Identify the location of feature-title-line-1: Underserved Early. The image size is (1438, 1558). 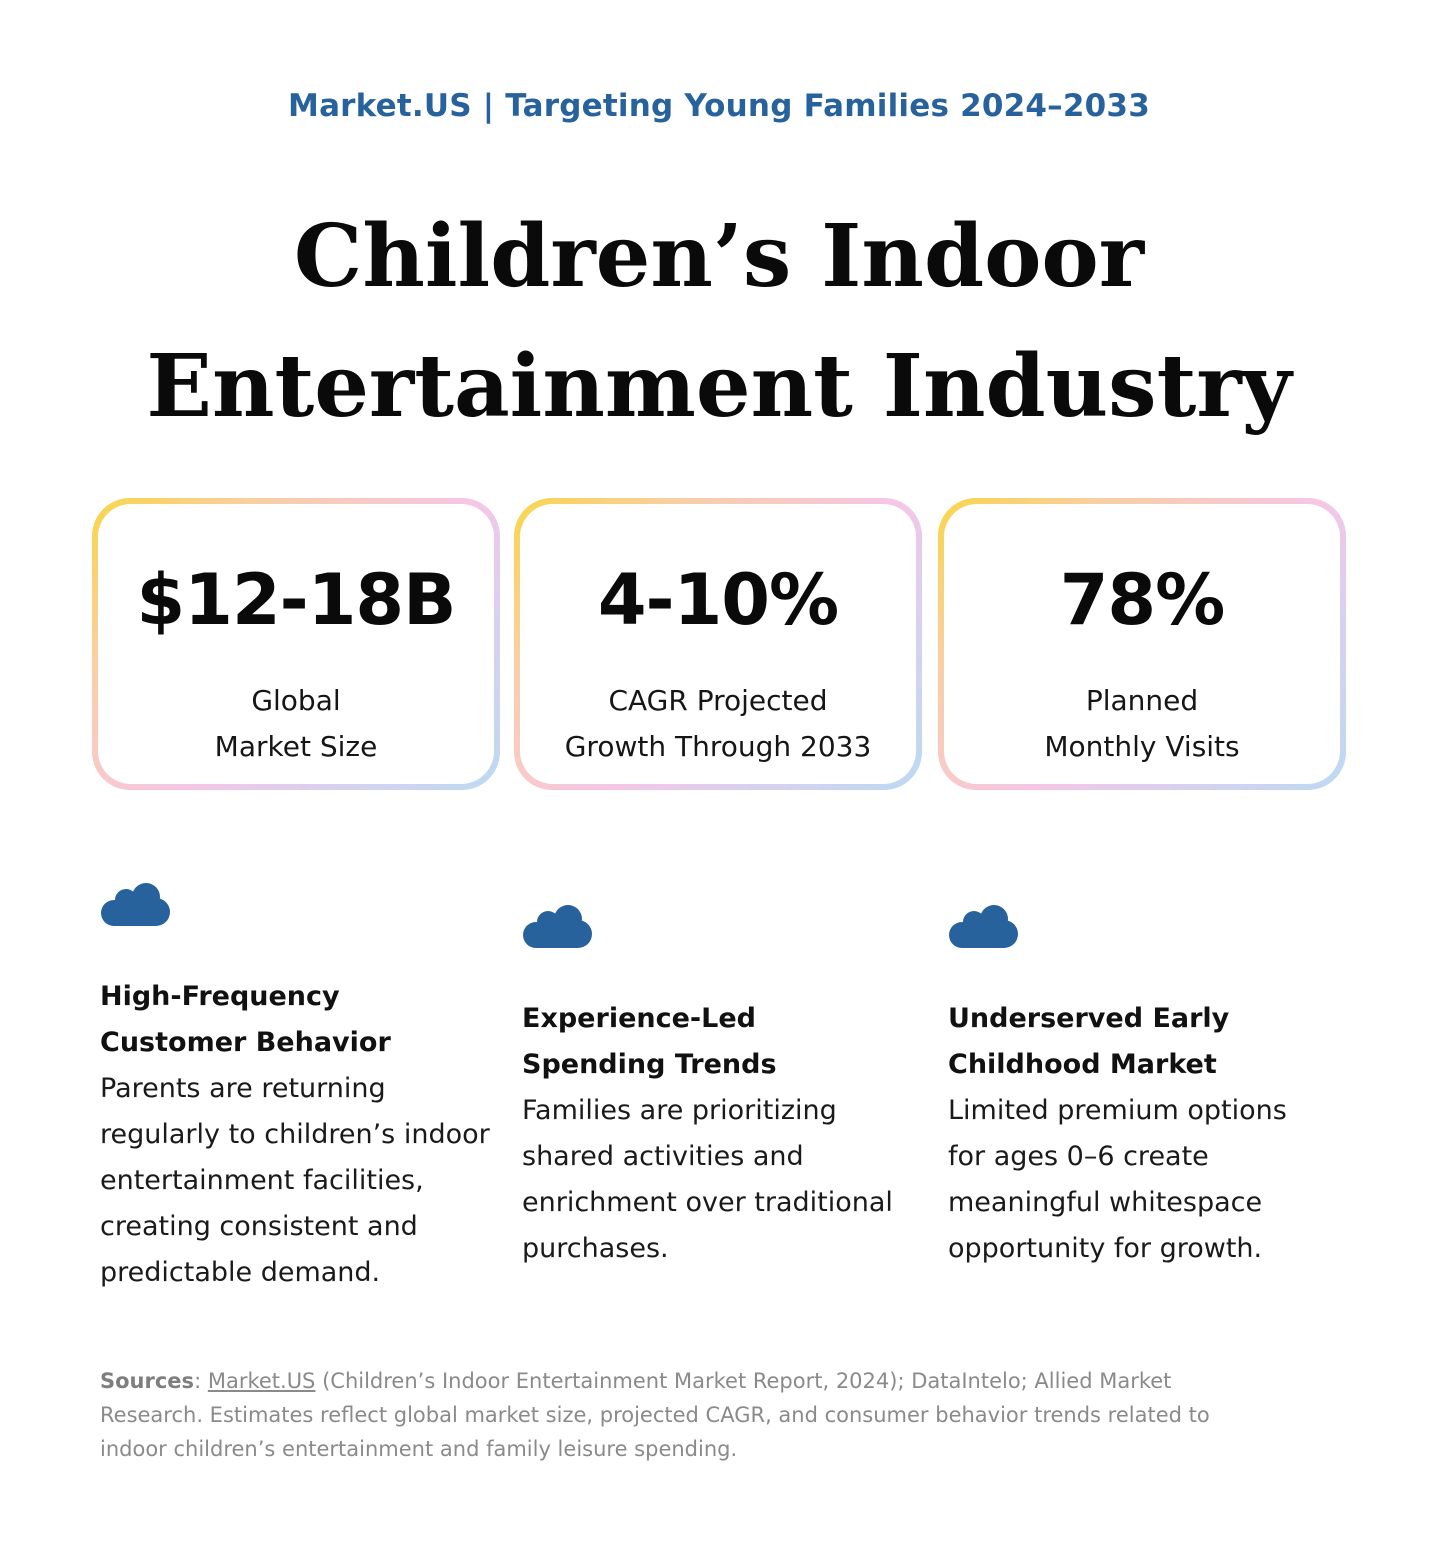
(1089, 1018).